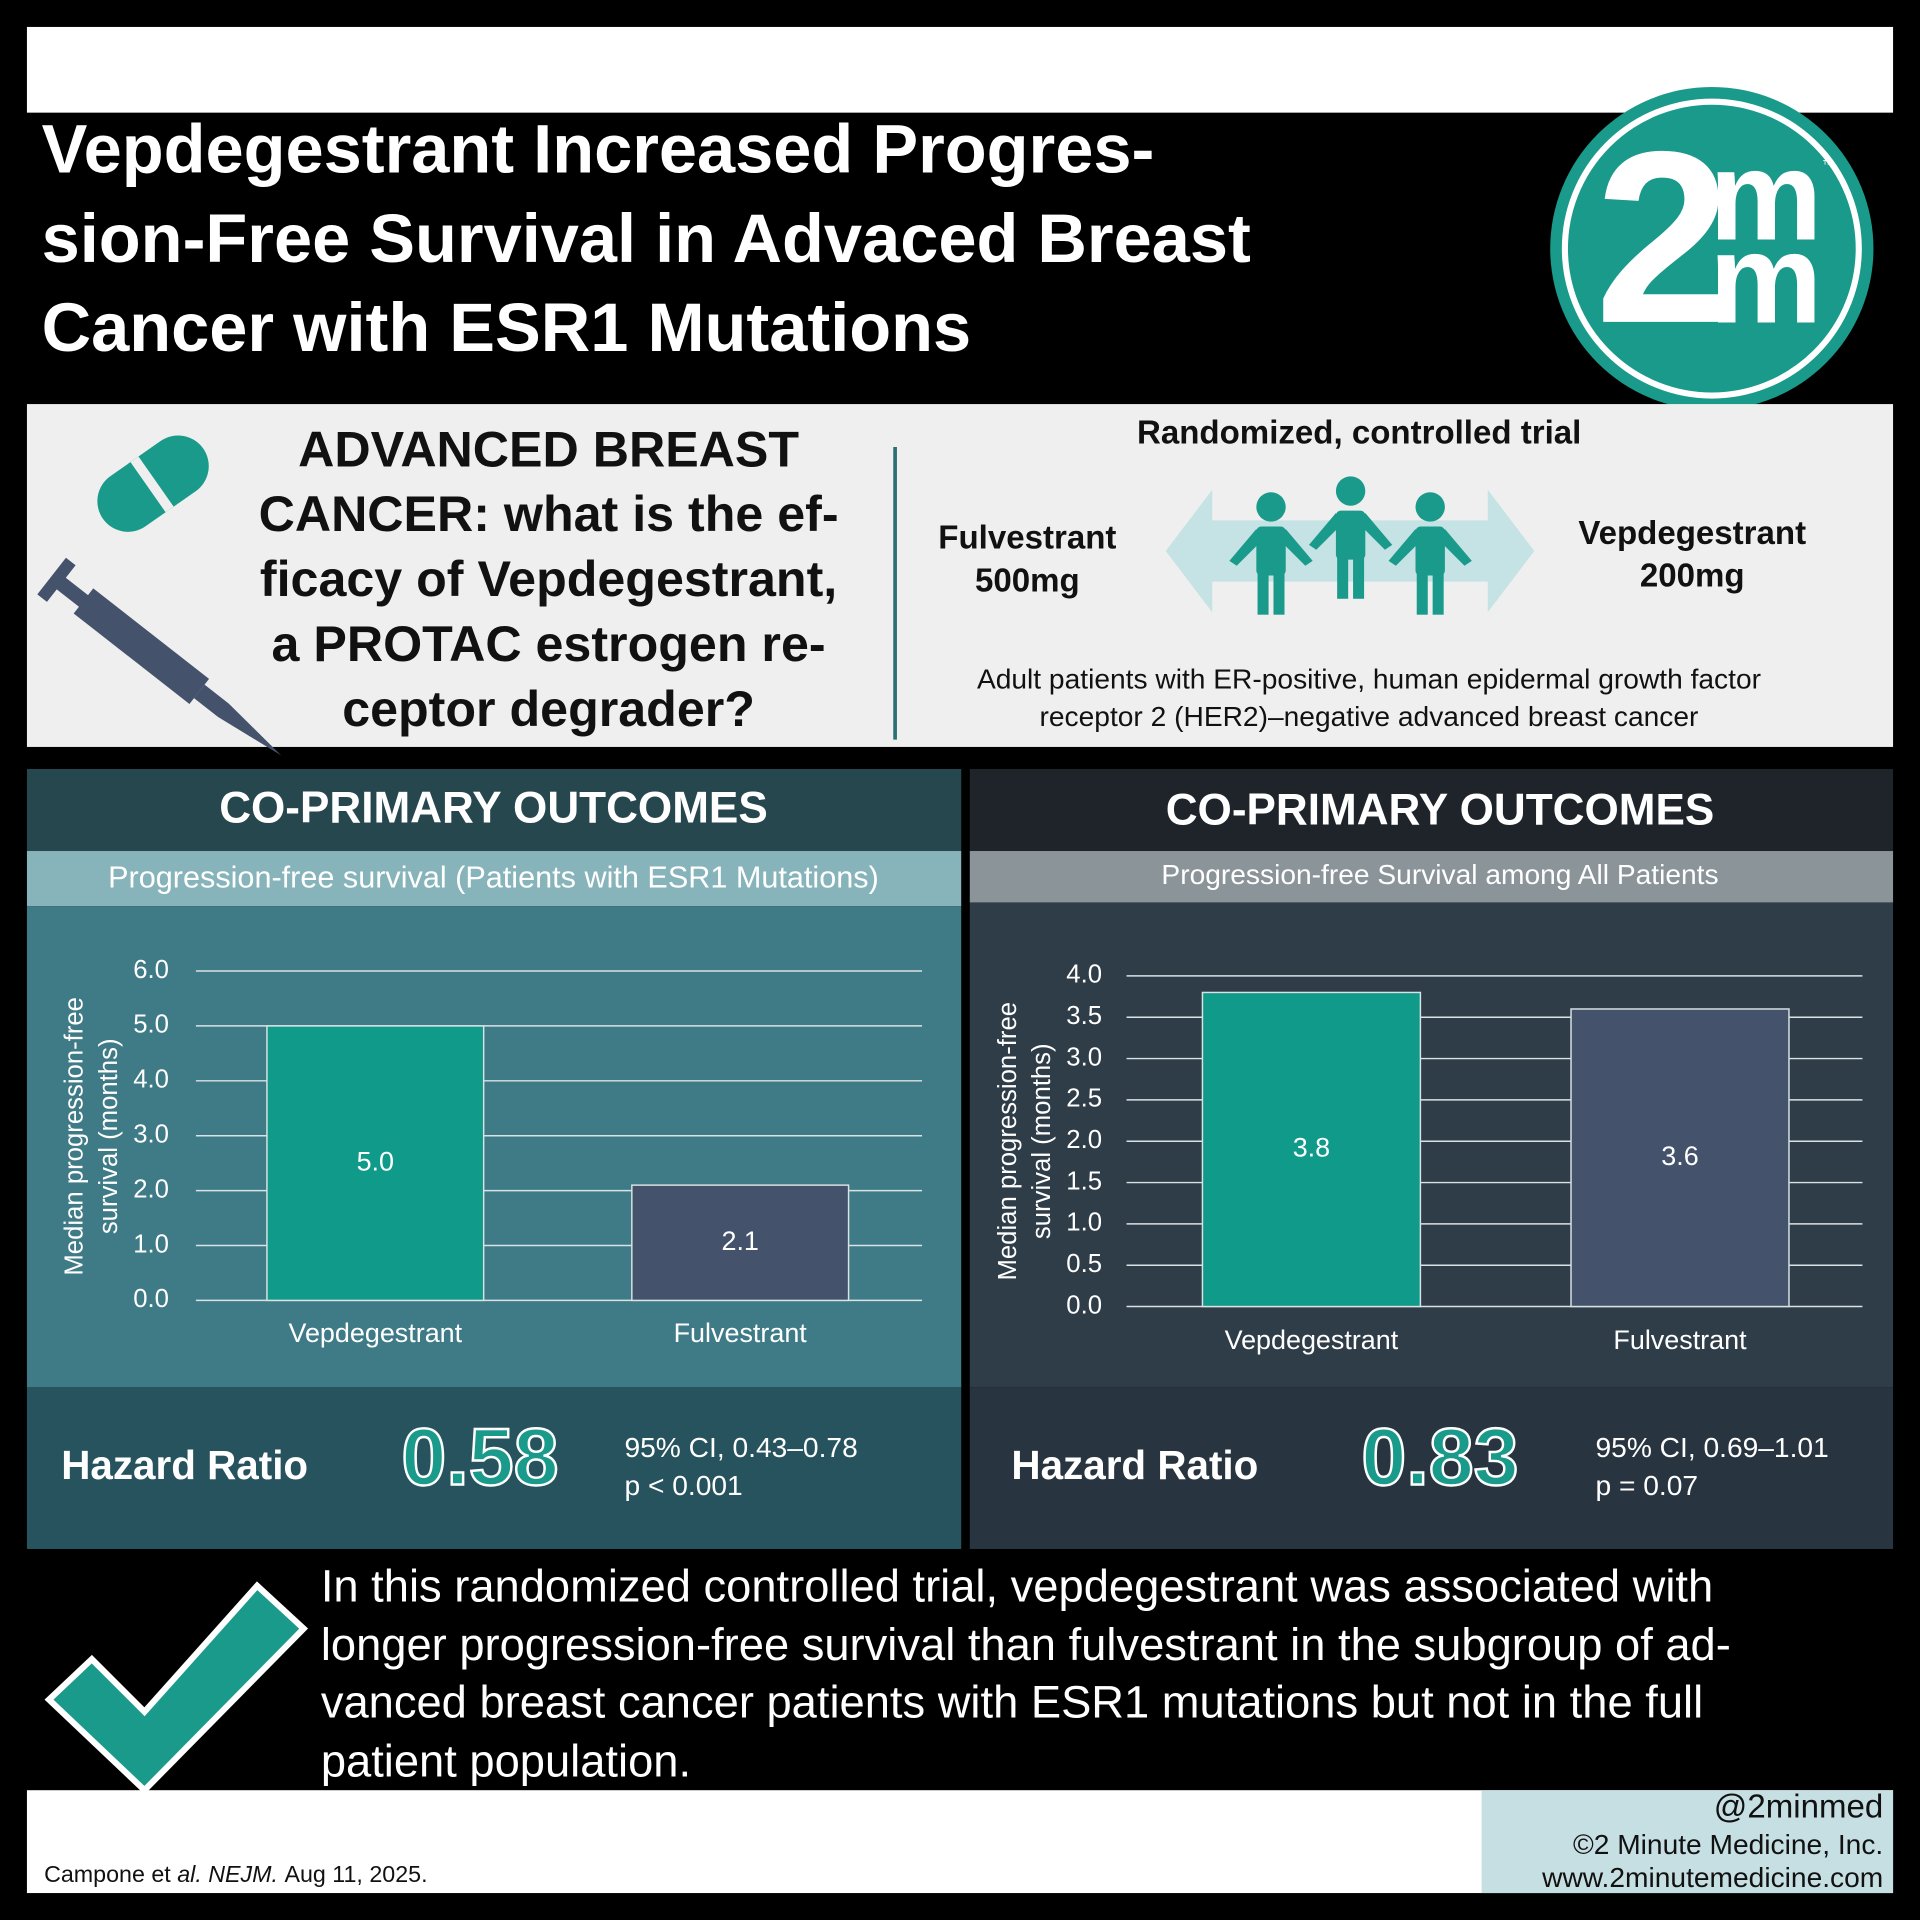 This screenshot has width=1920, height=1920. I want to click on syringe-icon, so click(159, 656).